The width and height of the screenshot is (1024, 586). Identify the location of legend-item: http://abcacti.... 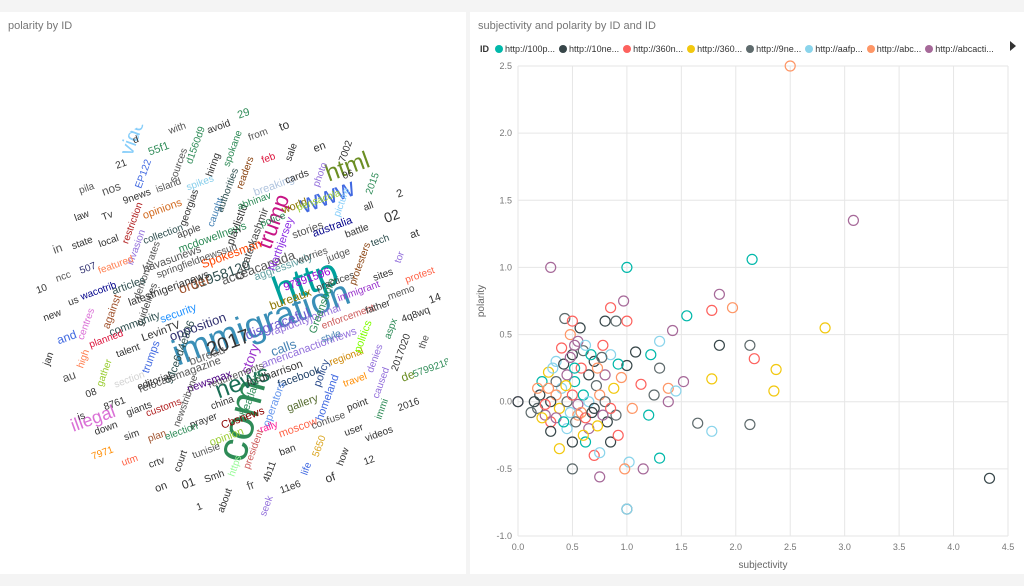
(959, 49).